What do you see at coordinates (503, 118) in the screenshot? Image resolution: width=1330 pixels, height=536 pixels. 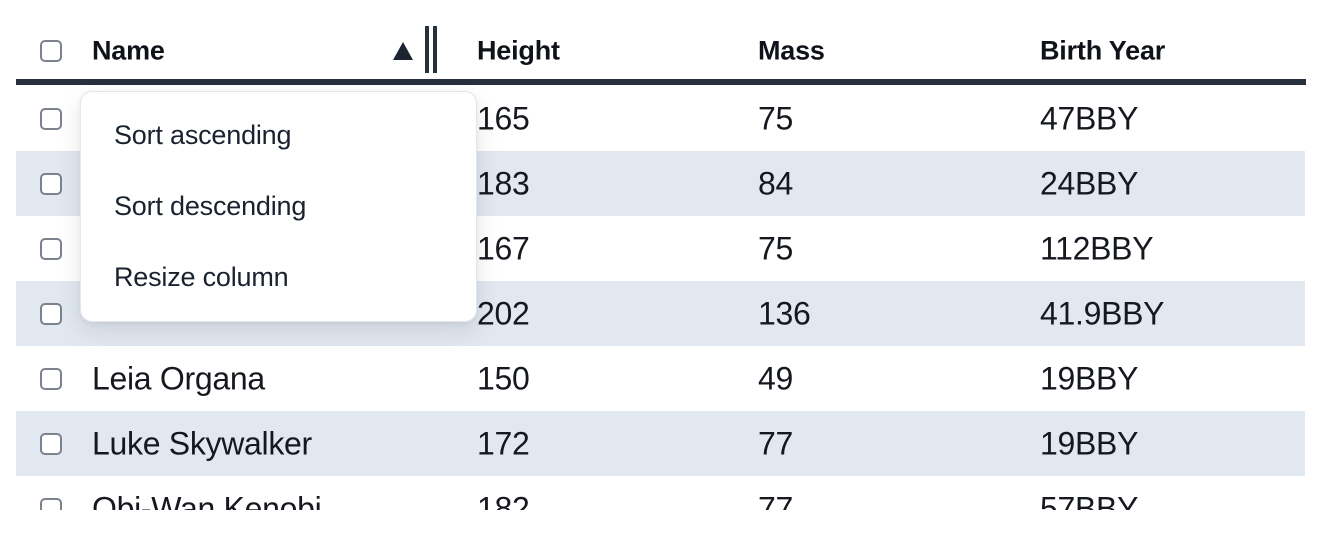 I see `cell-height: 165` at bounding box center [503, 118].